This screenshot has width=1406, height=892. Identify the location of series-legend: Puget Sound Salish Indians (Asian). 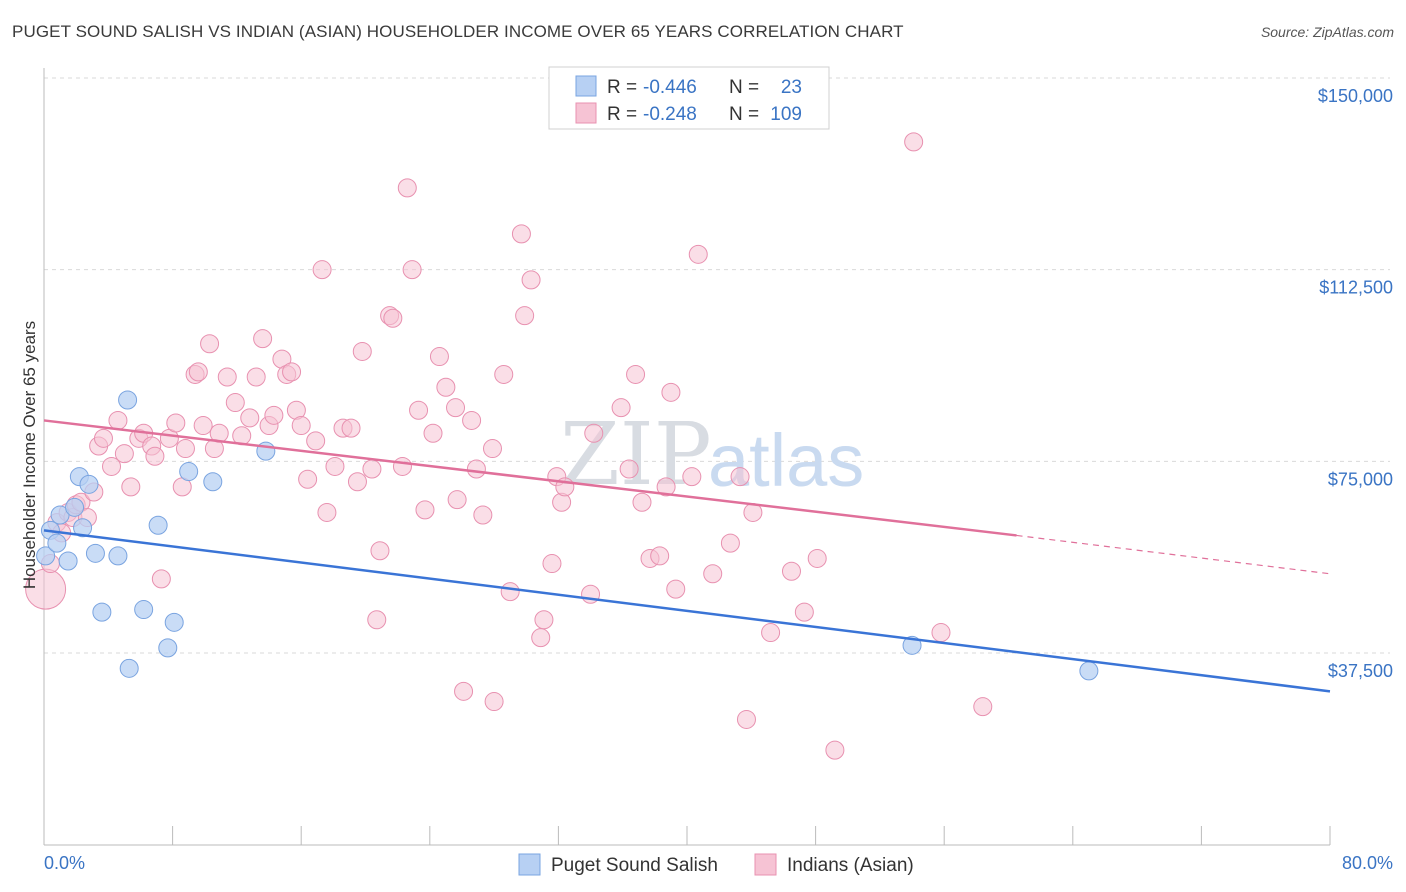
(716, 864).